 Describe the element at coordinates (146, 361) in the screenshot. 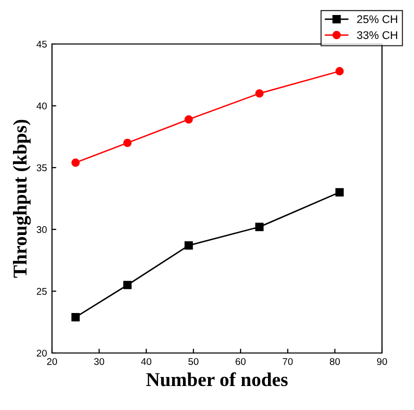

I see `x-tick-label: 40` at that location.